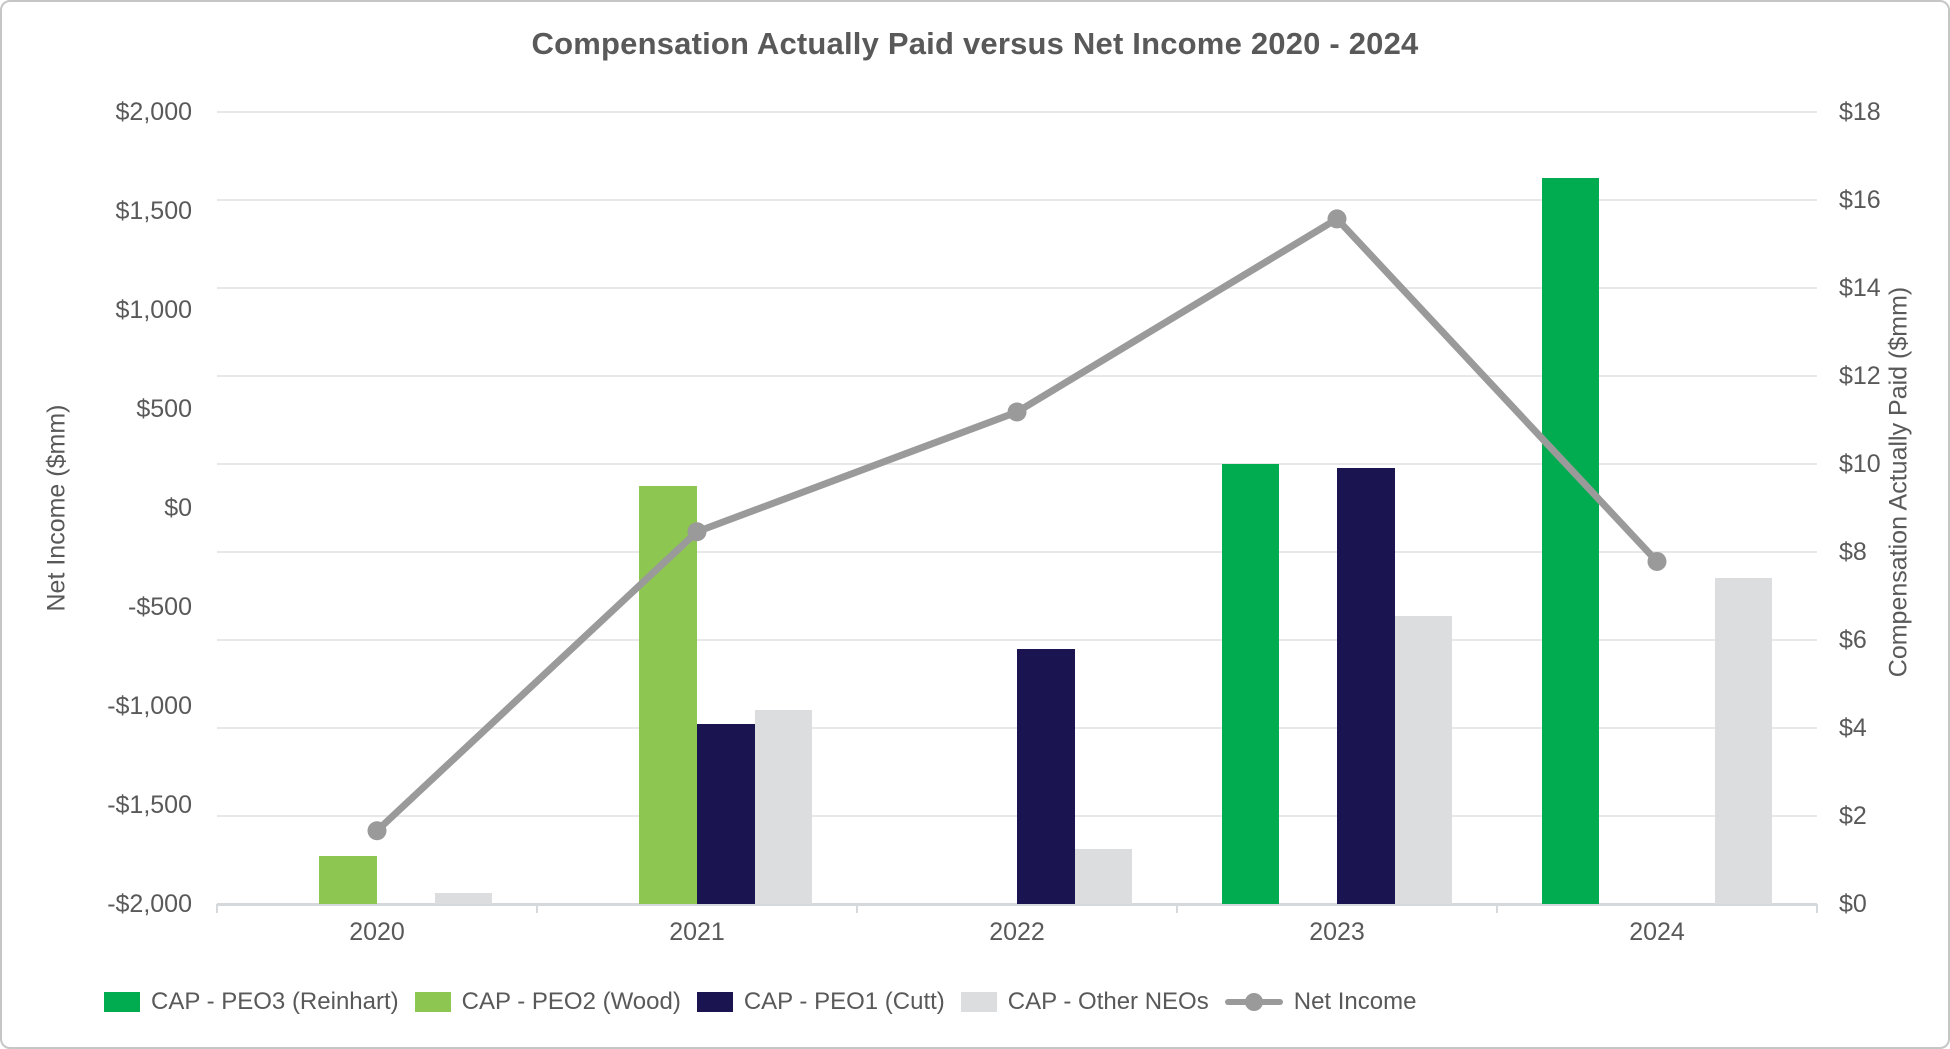  What do you see at coordinates (1017, 412) in the screenshot?
I see `net-income-marker-2022` at bounding box center [1017, 412].